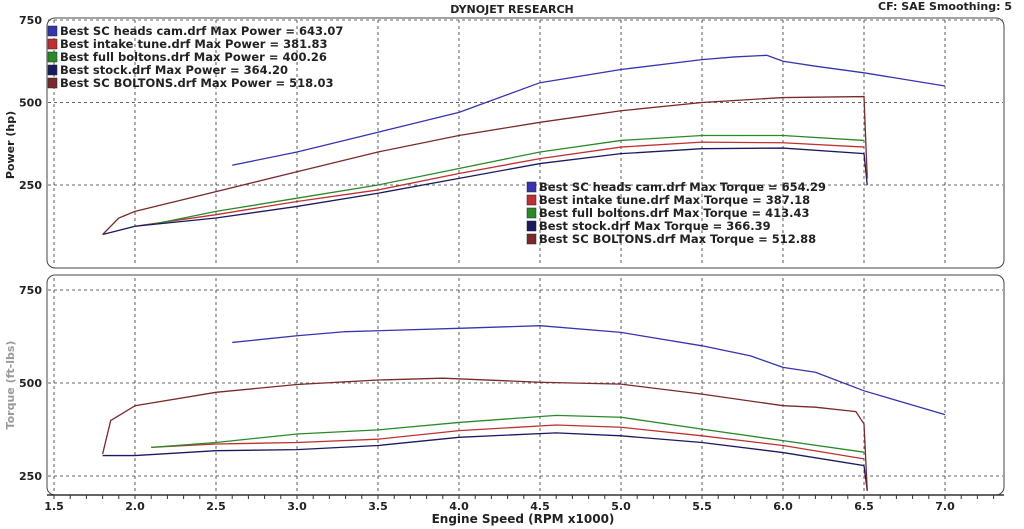 Image resolution: width=1024 pixels, height=529 pixels. What do you see at coordinates (193, 57) in the screenshot?
I see `legend-entry: Best full boltons.drf Max Power = 400.26` at bounding box center [193, 57].